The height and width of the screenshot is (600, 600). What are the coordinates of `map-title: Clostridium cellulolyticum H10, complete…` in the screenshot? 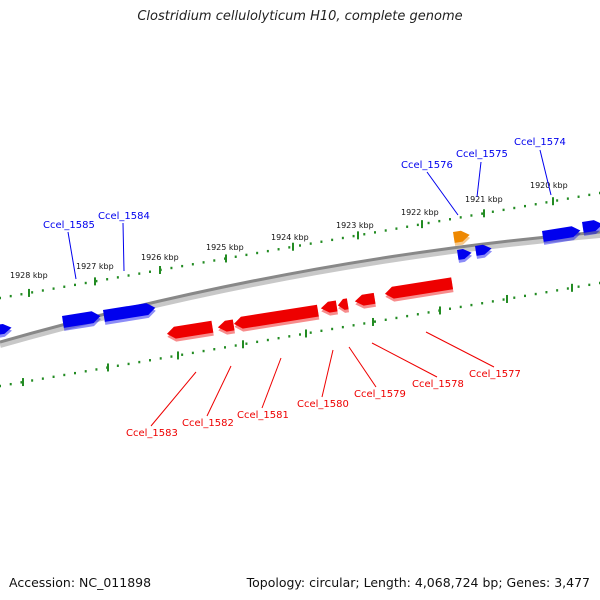 It's located at (300, 16).